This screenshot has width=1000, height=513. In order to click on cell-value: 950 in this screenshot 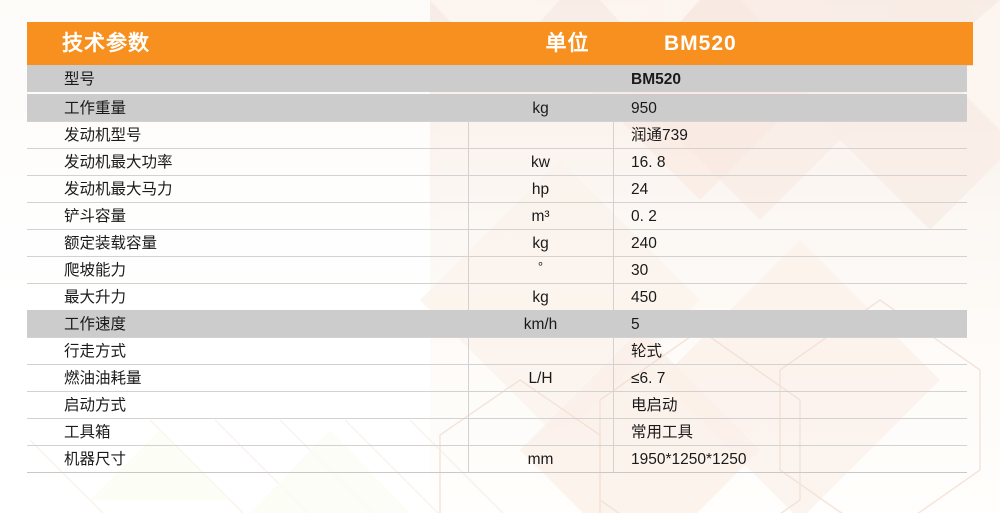, I will do `click(644, 108)`.